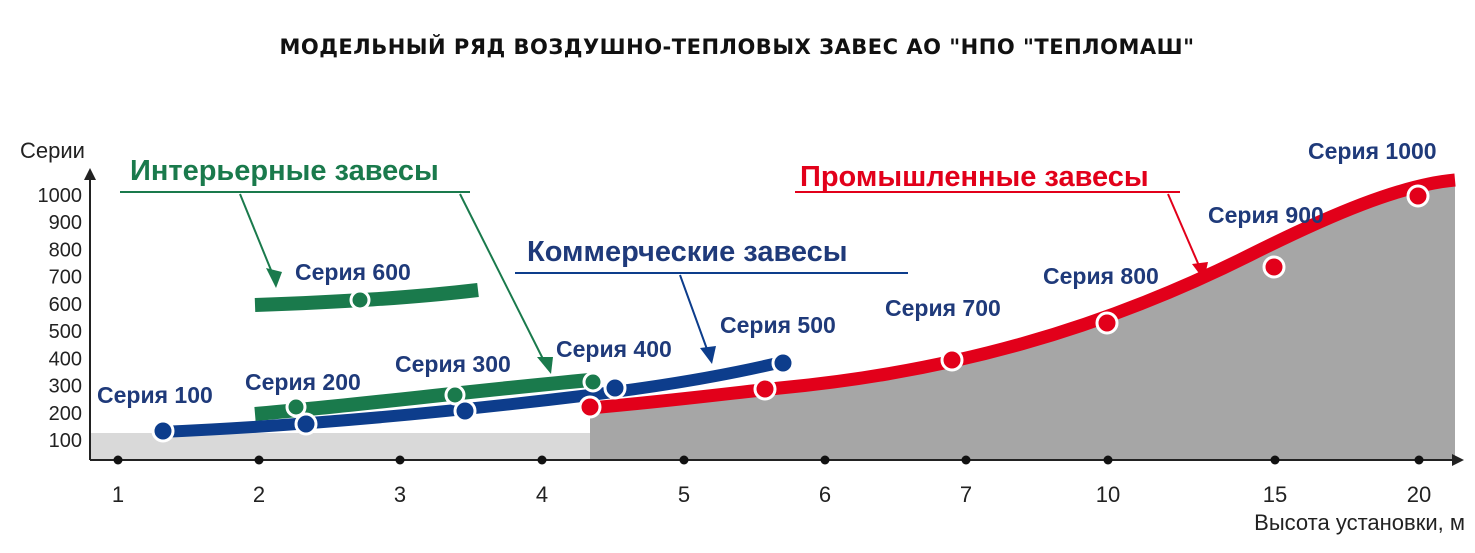  I want to click on label-series-100: Серия 100, so click(155, 395).